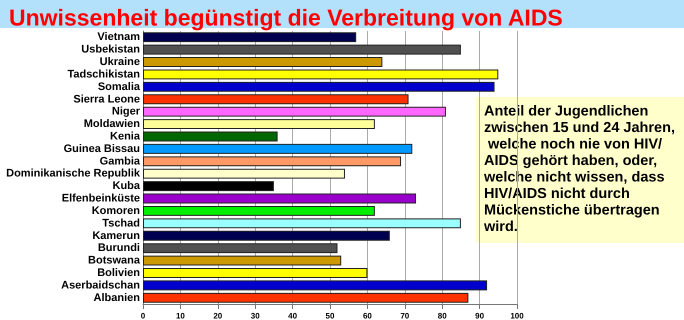 The height and width of the screenshot is (320, 684). What do you see at coordinates (116, 236) in the screenshot?
I see `y-tick-label: Kamerun` at bounding box center [116, 236].